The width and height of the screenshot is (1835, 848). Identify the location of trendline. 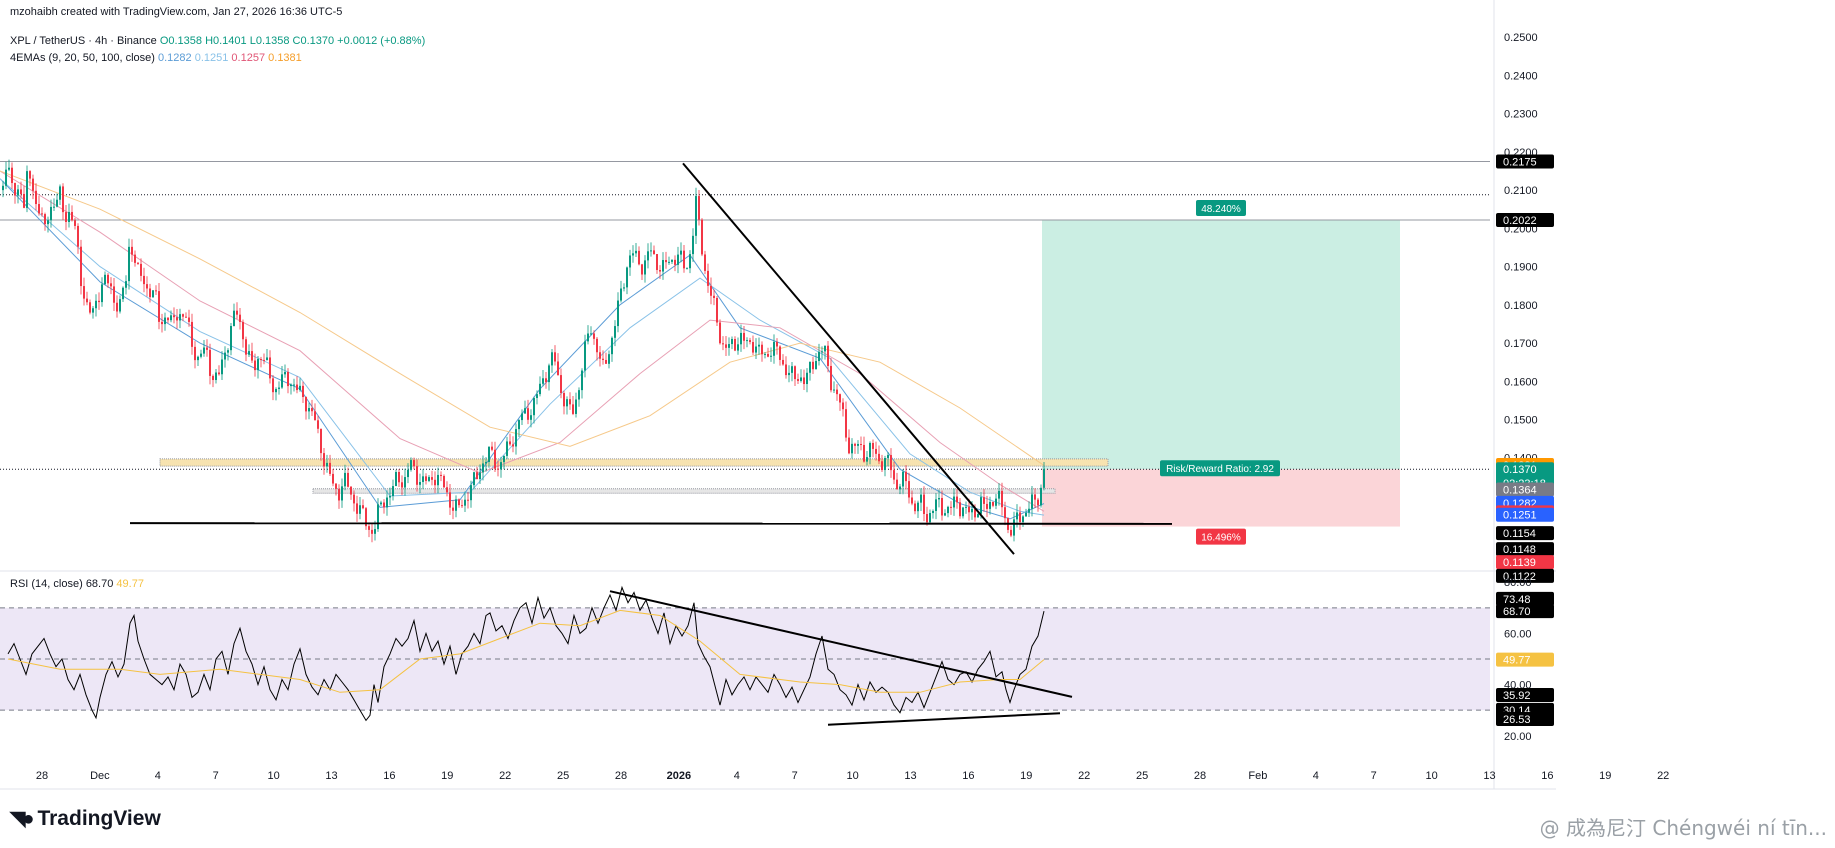
(651, 523).